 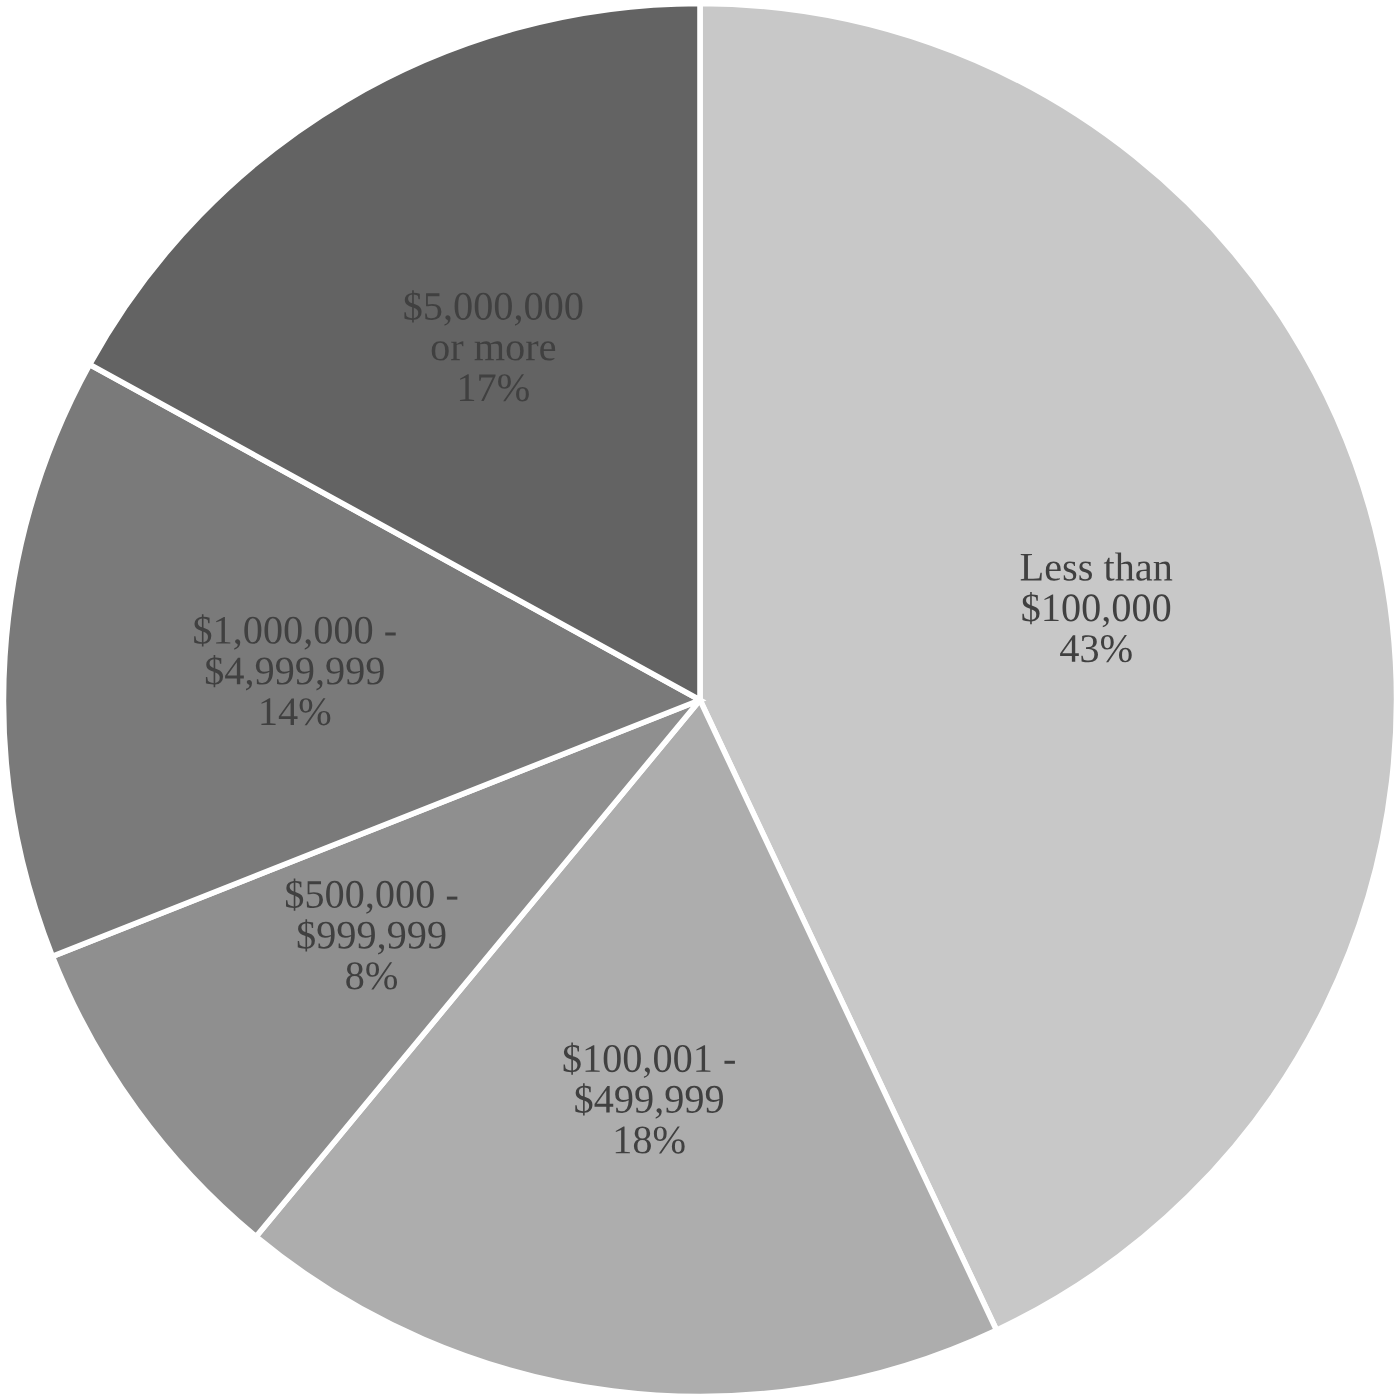 What do you see at coordinates (372, 976) in the screenshot?
I see `data-label: 8%` at bounding box center [372, 976].